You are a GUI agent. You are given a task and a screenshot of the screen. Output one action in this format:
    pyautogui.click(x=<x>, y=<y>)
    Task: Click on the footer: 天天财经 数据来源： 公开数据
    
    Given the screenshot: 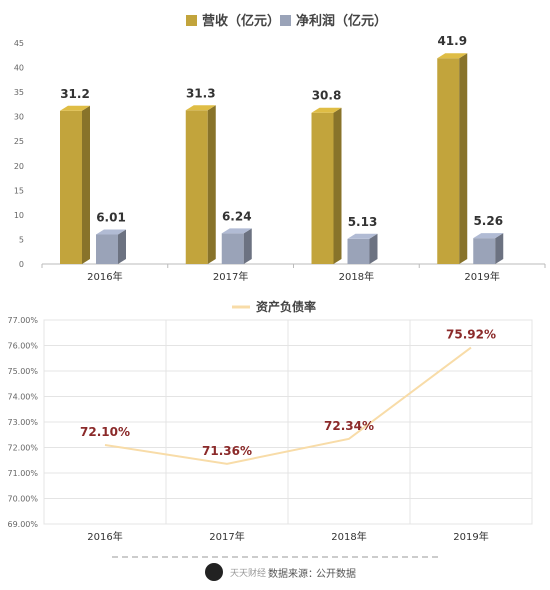 What is the action you would take?
    pyautogui.click(x=275, y=570)
    